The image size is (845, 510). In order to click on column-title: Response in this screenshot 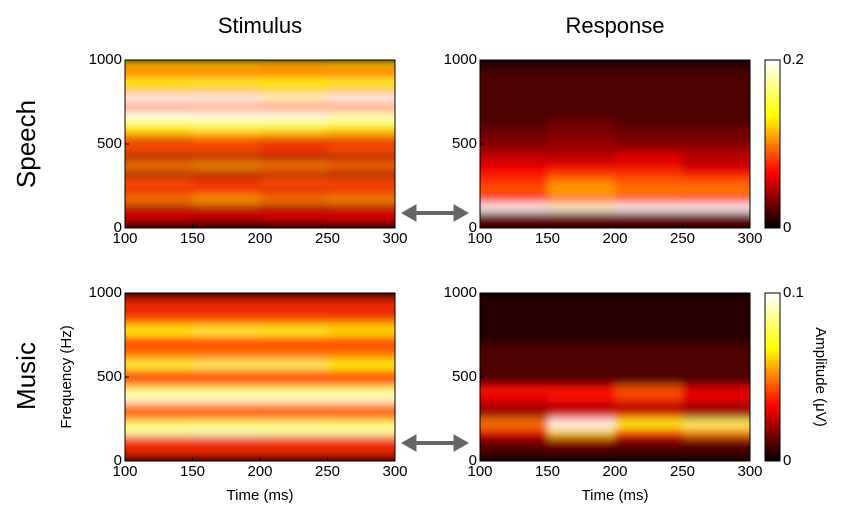, I will do `click(614, 25)`.